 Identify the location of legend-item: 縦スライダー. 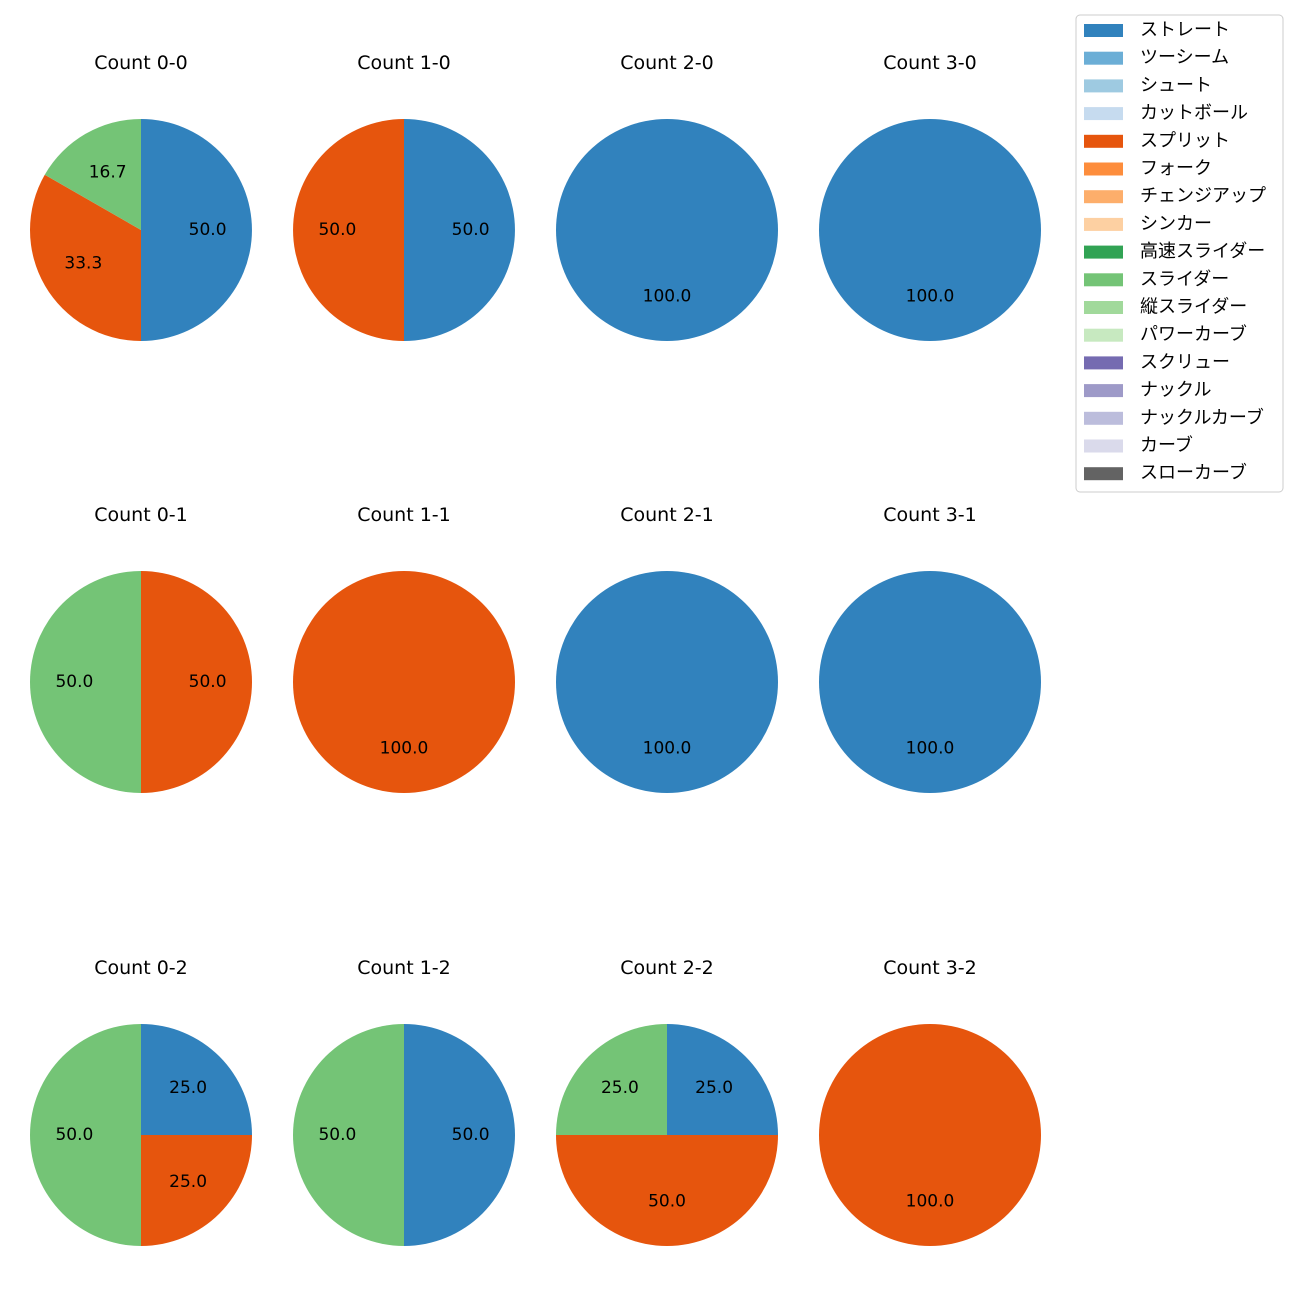
(1165, 307).